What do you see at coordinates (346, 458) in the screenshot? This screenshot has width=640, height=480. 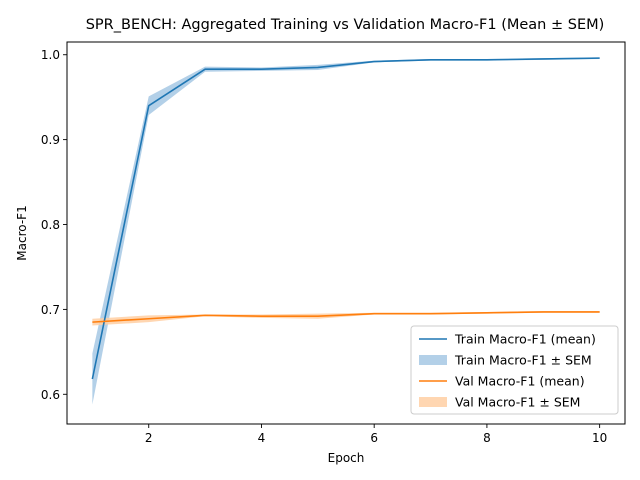 I see `x-axis-label: Epoch` at bounding box center [346, 458].